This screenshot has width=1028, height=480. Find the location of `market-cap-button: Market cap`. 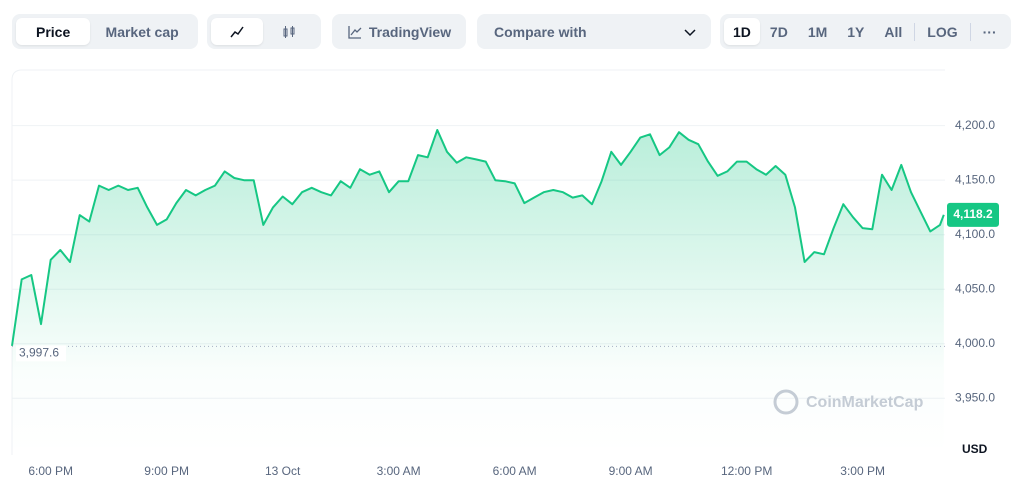

market-cap-button: Market cap is located at coordinates (142, 31).